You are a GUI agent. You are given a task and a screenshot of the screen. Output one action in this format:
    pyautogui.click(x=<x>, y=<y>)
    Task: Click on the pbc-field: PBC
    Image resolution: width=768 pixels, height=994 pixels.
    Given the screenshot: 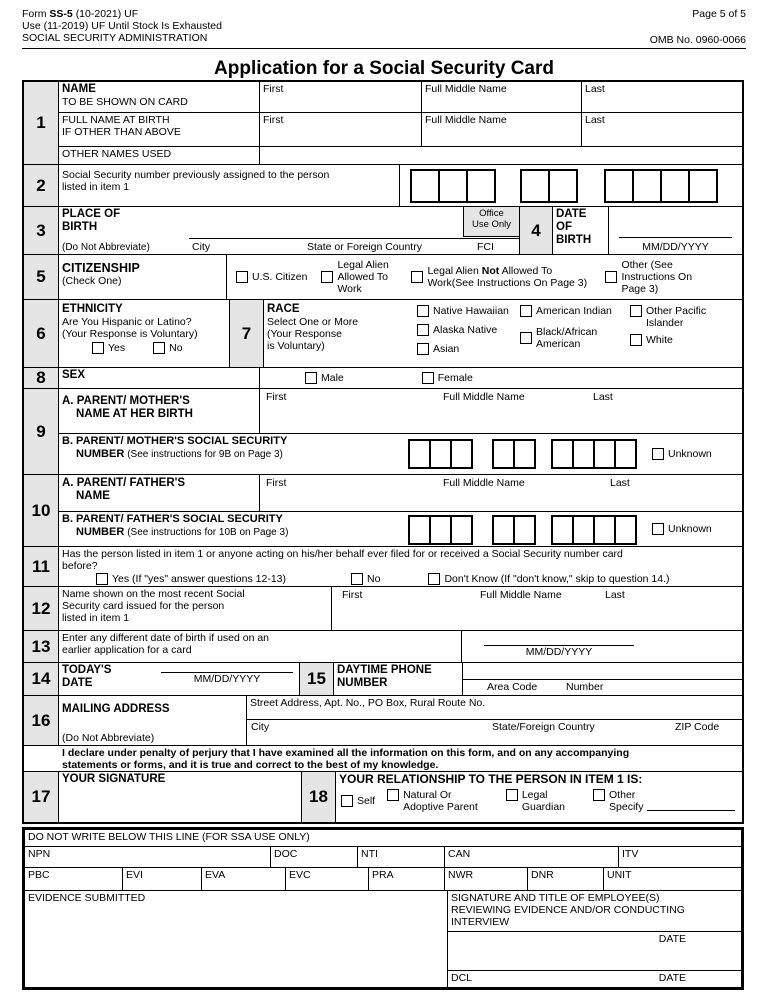 What is the action you would take?
    pyautogui.click(x=74, y=879)
    